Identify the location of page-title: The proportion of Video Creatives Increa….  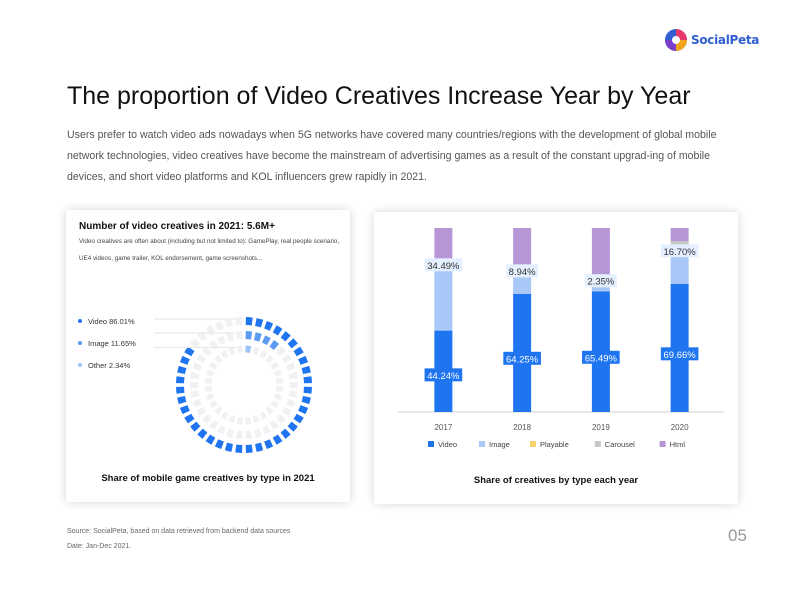
(379, 96).